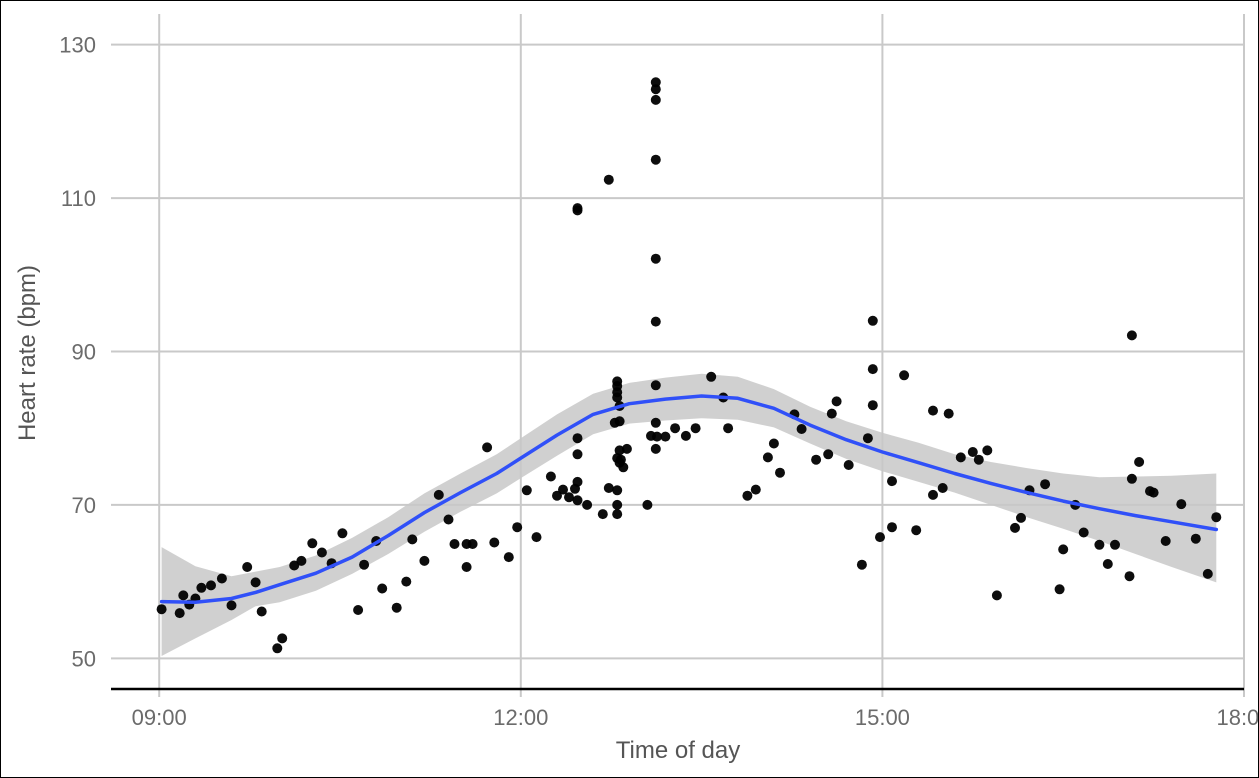 Image resolution: width=1259 pixels, height=778 pixels. Describe the element at coordinates (27, 353) in the screenshot. I see `y-axis-title: Heart rate (bpm)` at that location.